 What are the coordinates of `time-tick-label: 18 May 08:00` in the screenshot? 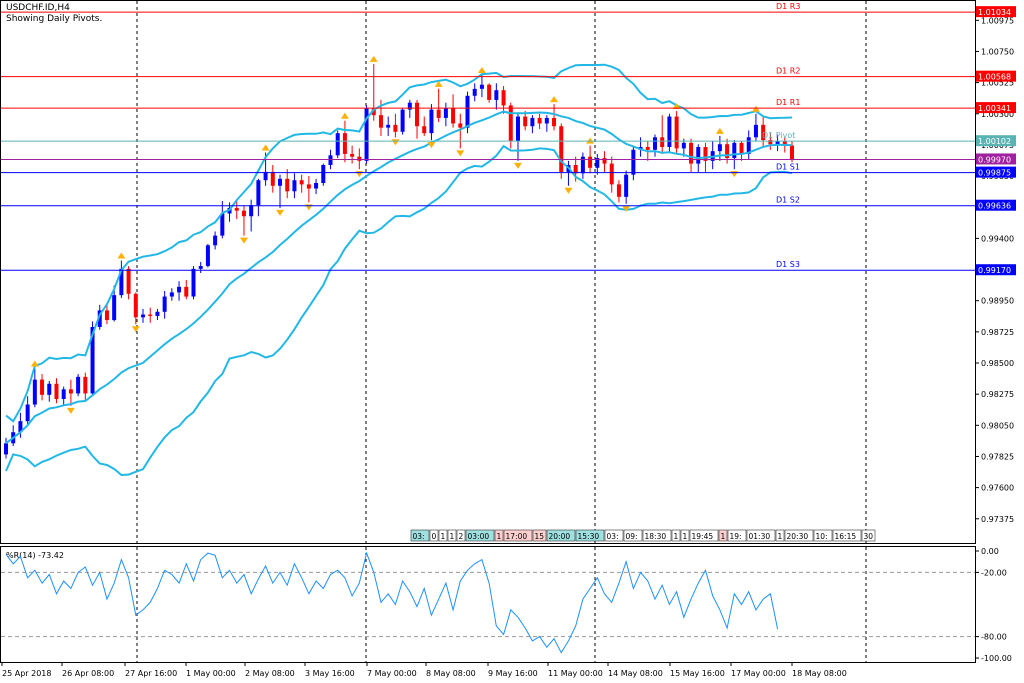 It's located at (819, 673).